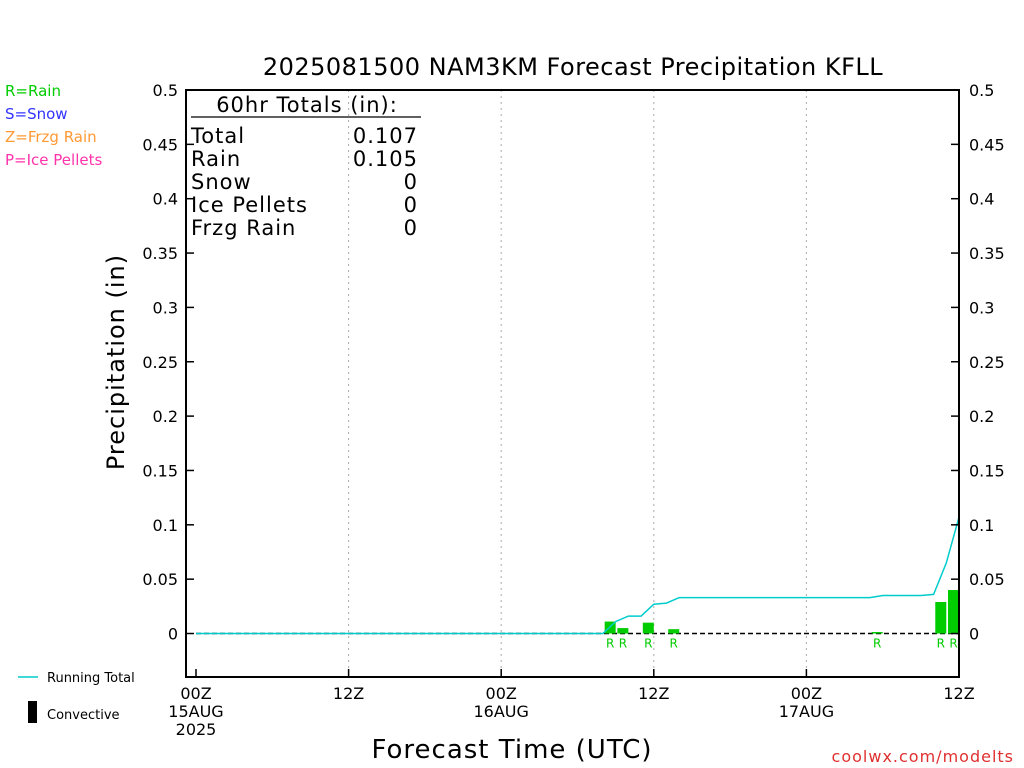 The image size is (1024, 768). What do you see at coordinates (806, 711) in the screenshot?
I see `x-tick-label: 17AUG` at bounding box center [806, 711].